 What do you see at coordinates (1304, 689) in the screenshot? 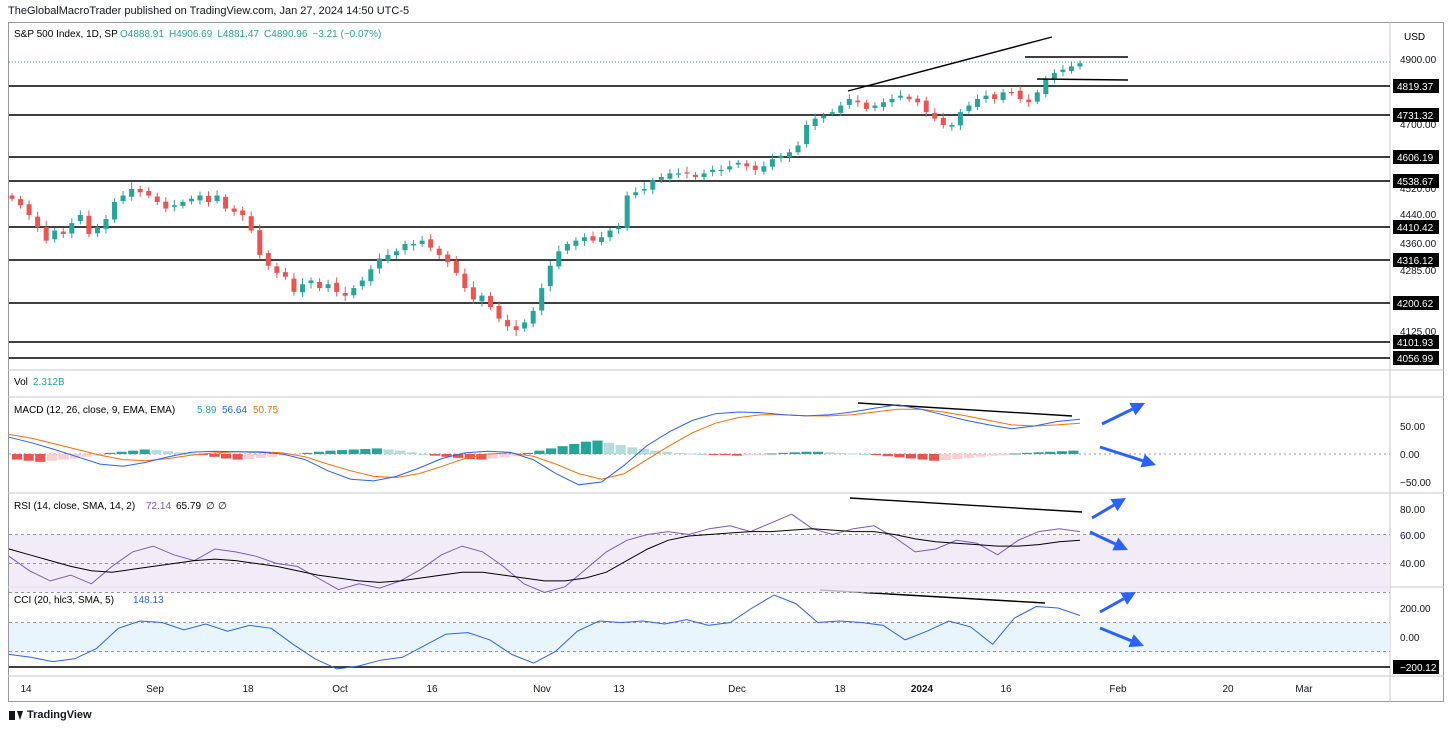
I see `x-label-13: Mar` at bounding box center [1304, 689].